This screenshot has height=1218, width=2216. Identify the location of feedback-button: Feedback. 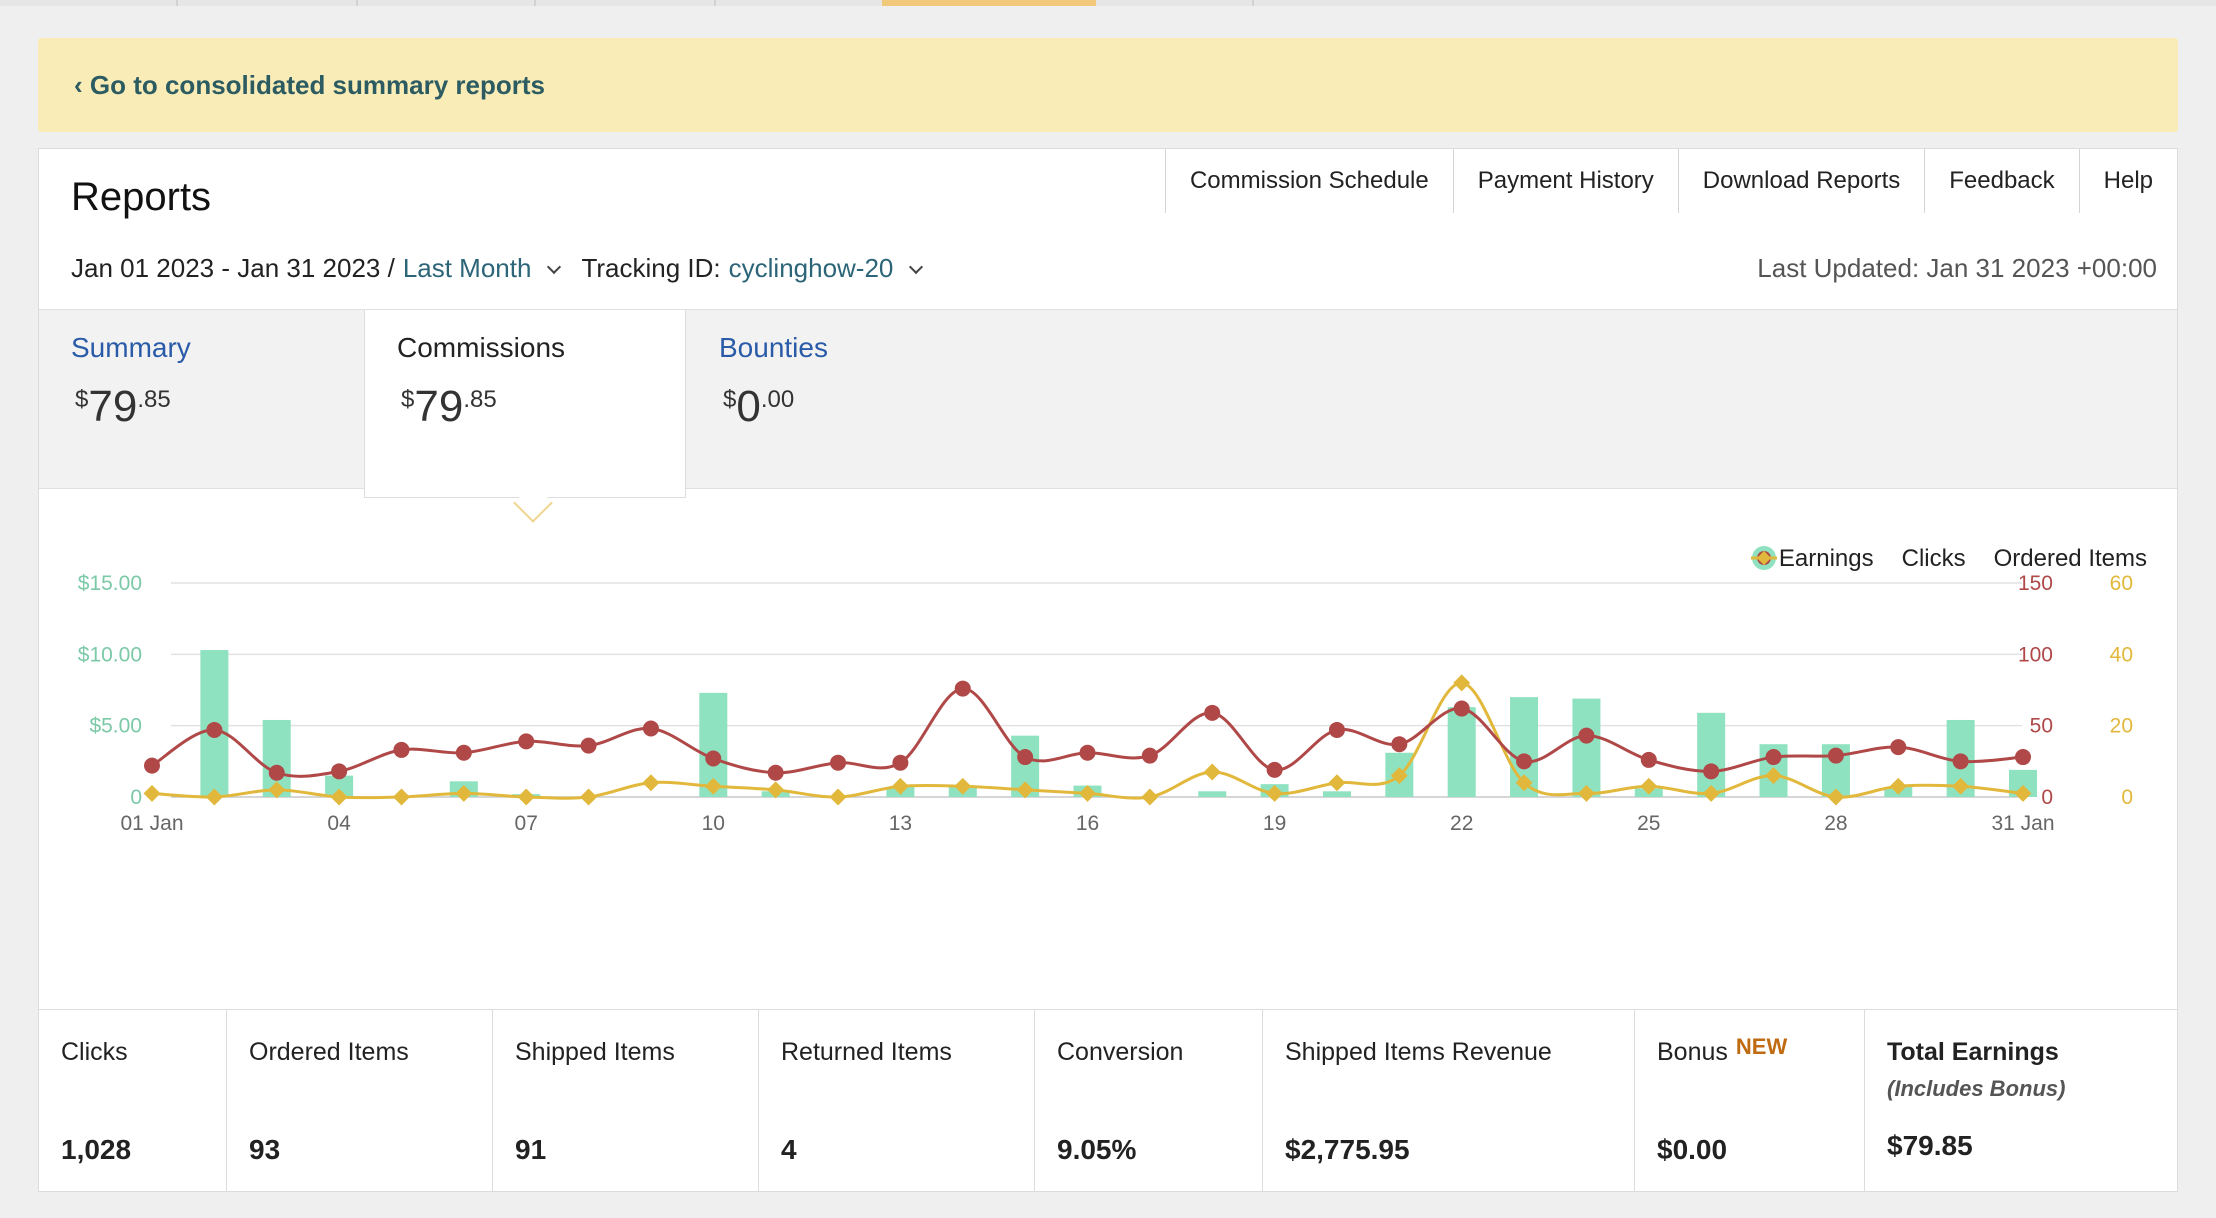
(2002, 181).